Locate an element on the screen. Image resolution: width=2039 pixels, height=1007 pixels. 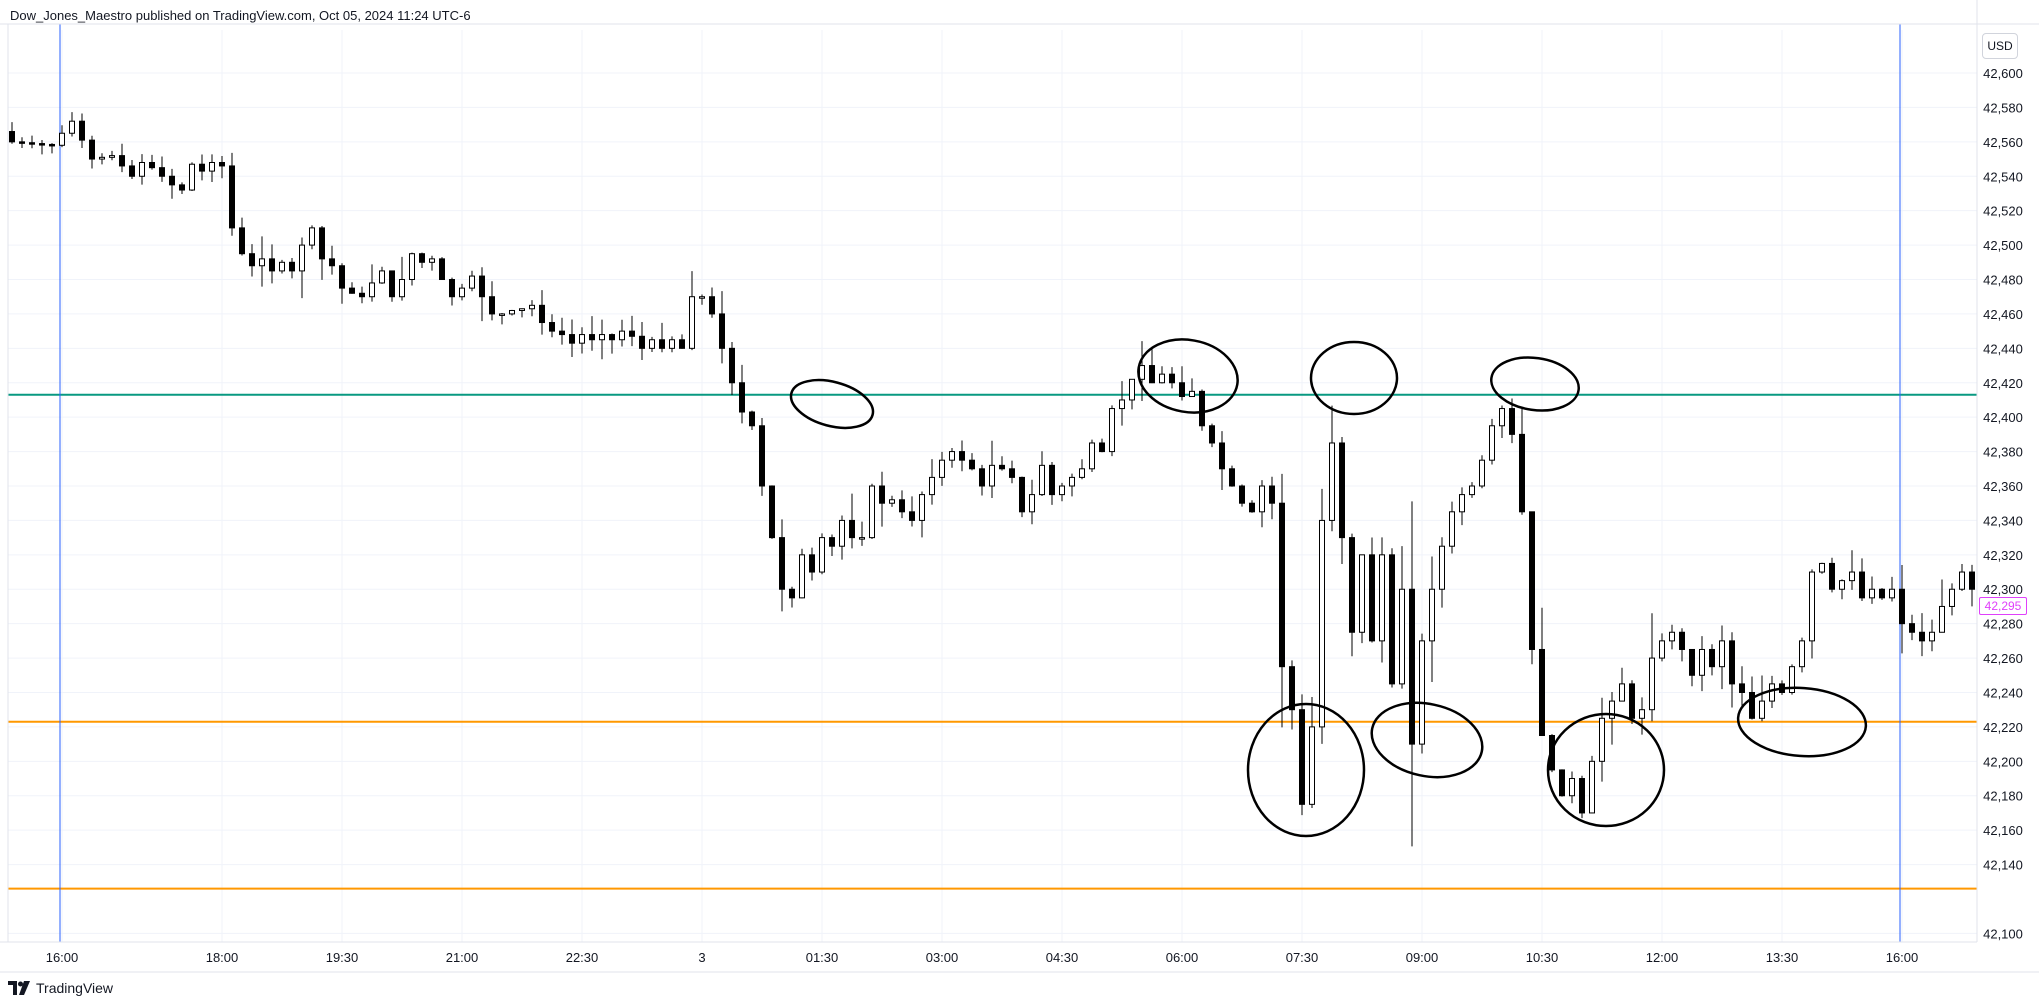
y-tick-label: 42,460 is located at coordinates (2003, 314).